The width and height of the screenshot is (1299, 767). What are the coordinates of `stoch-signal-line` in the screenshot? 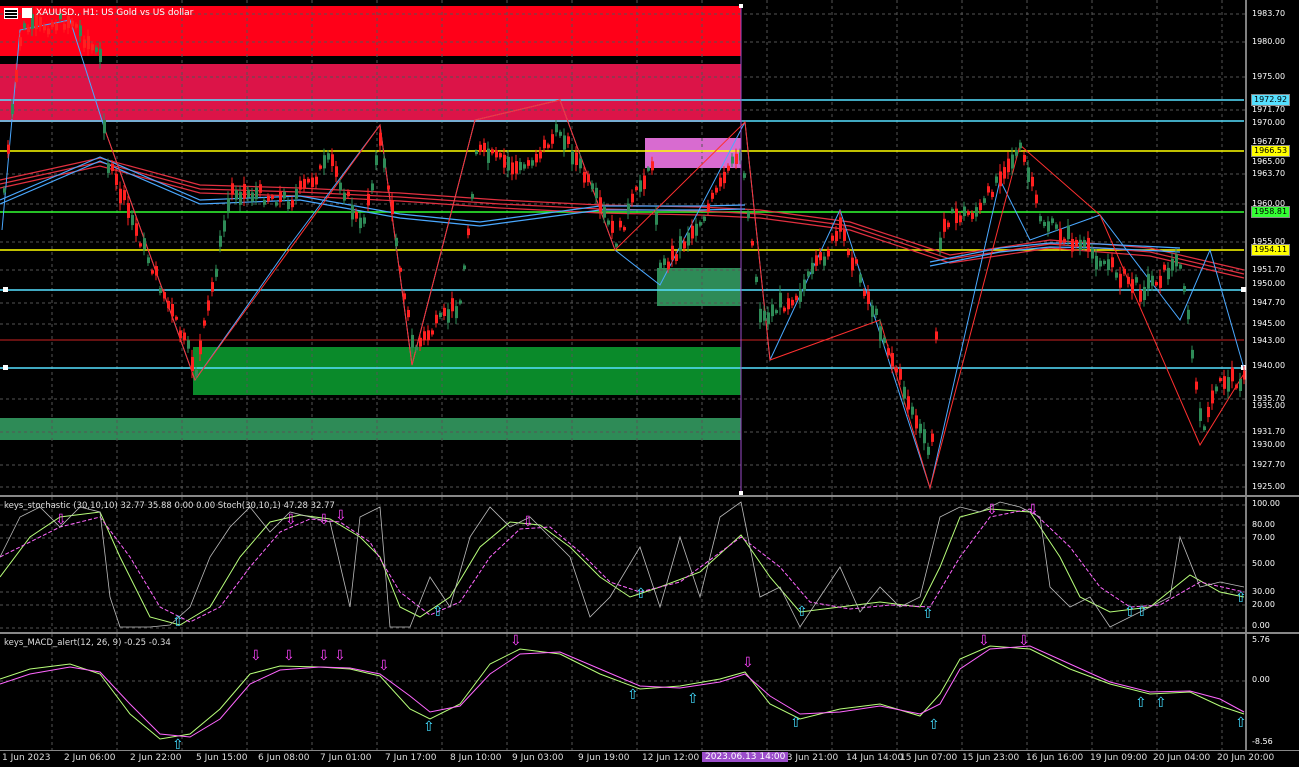 It's located at (622, 565).